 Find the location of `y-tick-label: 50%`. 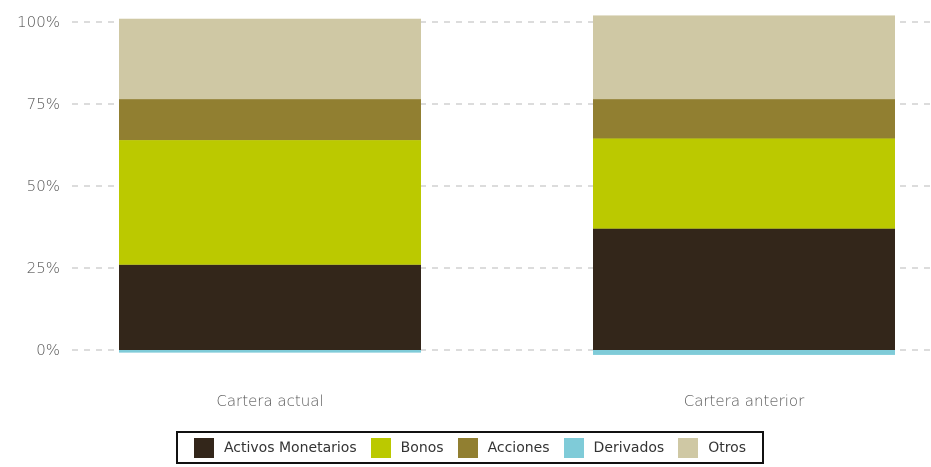

y-tick-label: 50% is located at coordinates (43, 186).